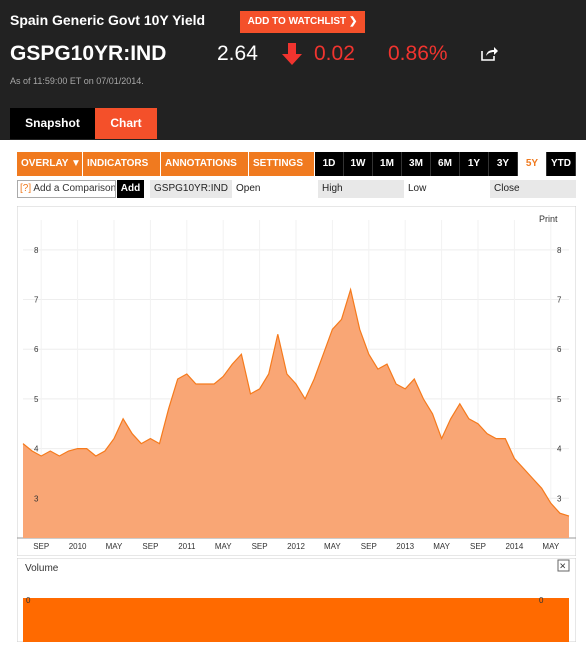  What do you see at coordinates (187, 546) in the screenshot?
I see `x-tick-label: 2011` at bounding box center [187, 546].